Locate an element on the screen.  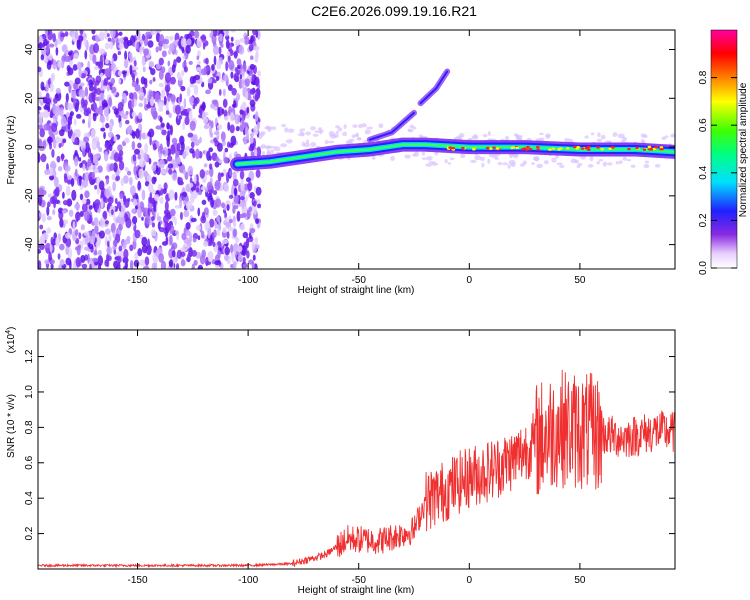
snr-scale-base: (x10 is located at coordinates (11, 343).